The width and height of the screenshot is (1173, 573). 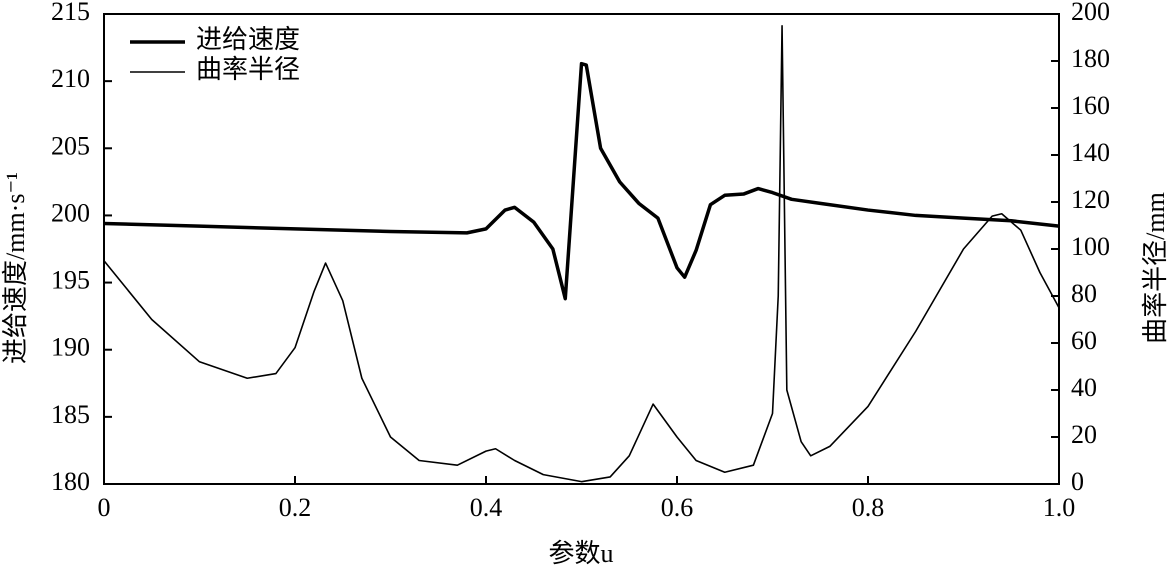 What do you see at coordinates (1084, 387) in the screenshot?
I see `y2-tick-label: 40` at bounding box center [1084, 387].